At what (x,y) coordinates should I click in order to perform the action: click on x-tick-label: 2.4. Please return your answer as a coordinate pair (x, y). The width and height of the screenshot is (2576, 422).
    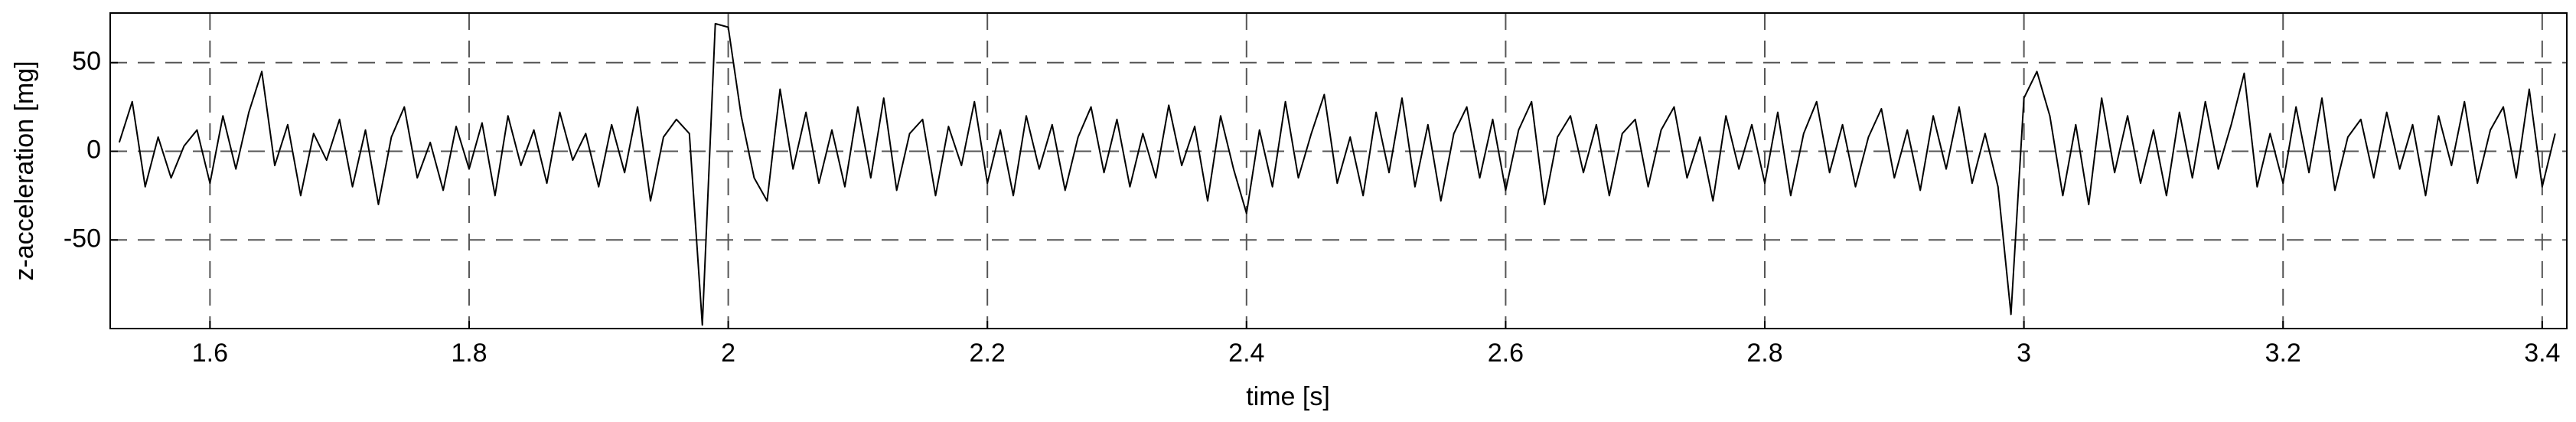
    Looking at the image, I should click on (1246, 354).